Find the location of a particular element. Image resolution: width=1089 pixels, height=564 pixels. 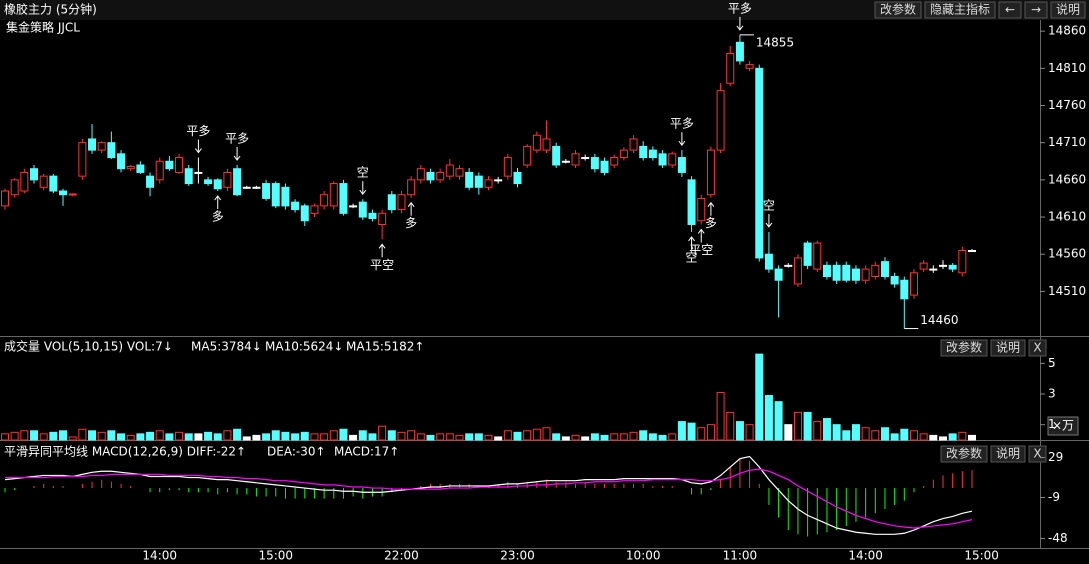

y-tick-label: 1 is located at coordinates (1052, 424).